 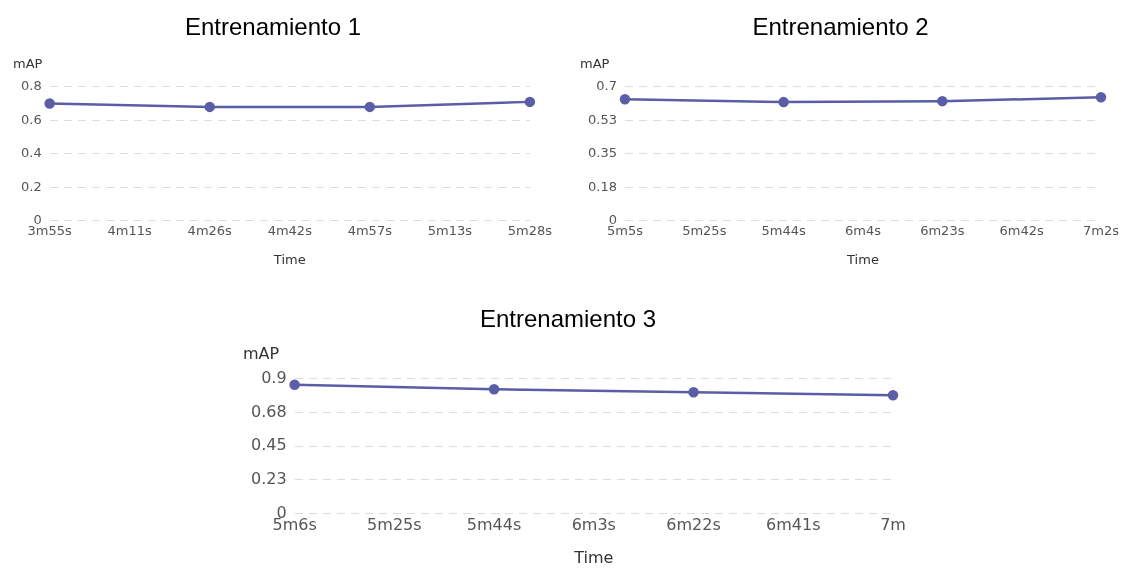 I want to click on x-tick-label: 4m26s, so click(x=210, y=230).